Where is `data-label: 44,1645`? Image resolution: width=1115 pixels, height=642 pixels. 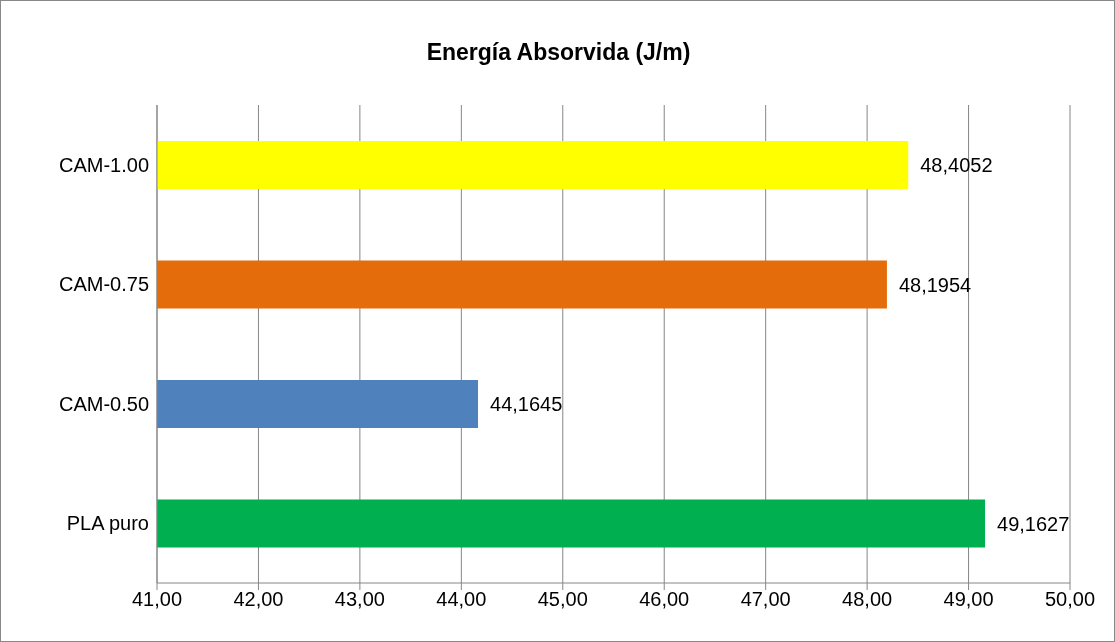
data-label: 44,1645 is located at coordinates (526, 404).